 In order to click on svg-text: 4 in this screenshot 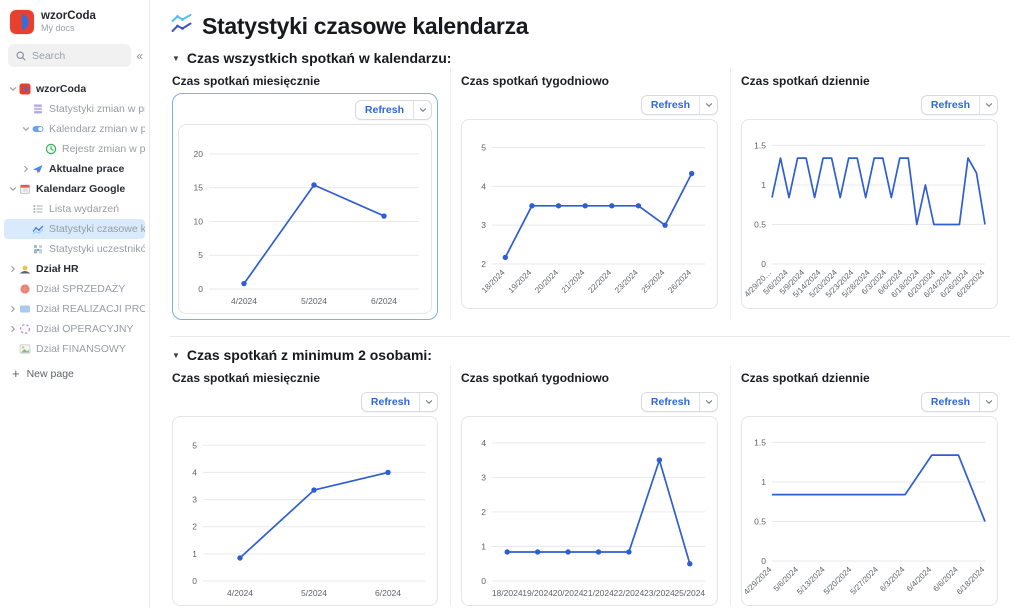, I will do `click(483, 186)`.